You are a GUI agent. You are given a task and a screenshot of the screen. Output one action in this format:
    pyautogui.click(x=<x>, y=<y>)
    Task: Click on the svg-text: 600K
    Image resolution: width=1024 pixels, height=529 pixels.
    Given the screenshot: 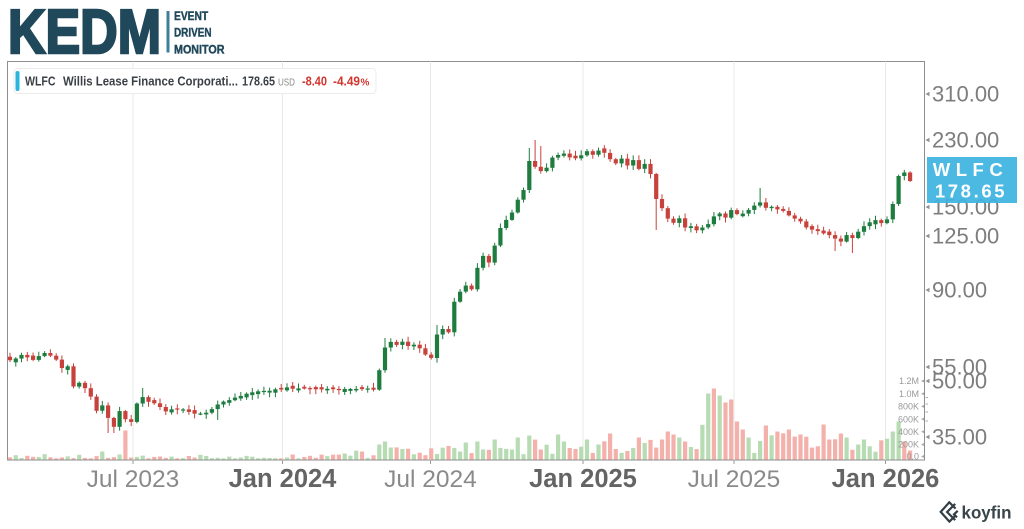 What is the action you would take?
    pyautogui.click(x=908, y=419)
    